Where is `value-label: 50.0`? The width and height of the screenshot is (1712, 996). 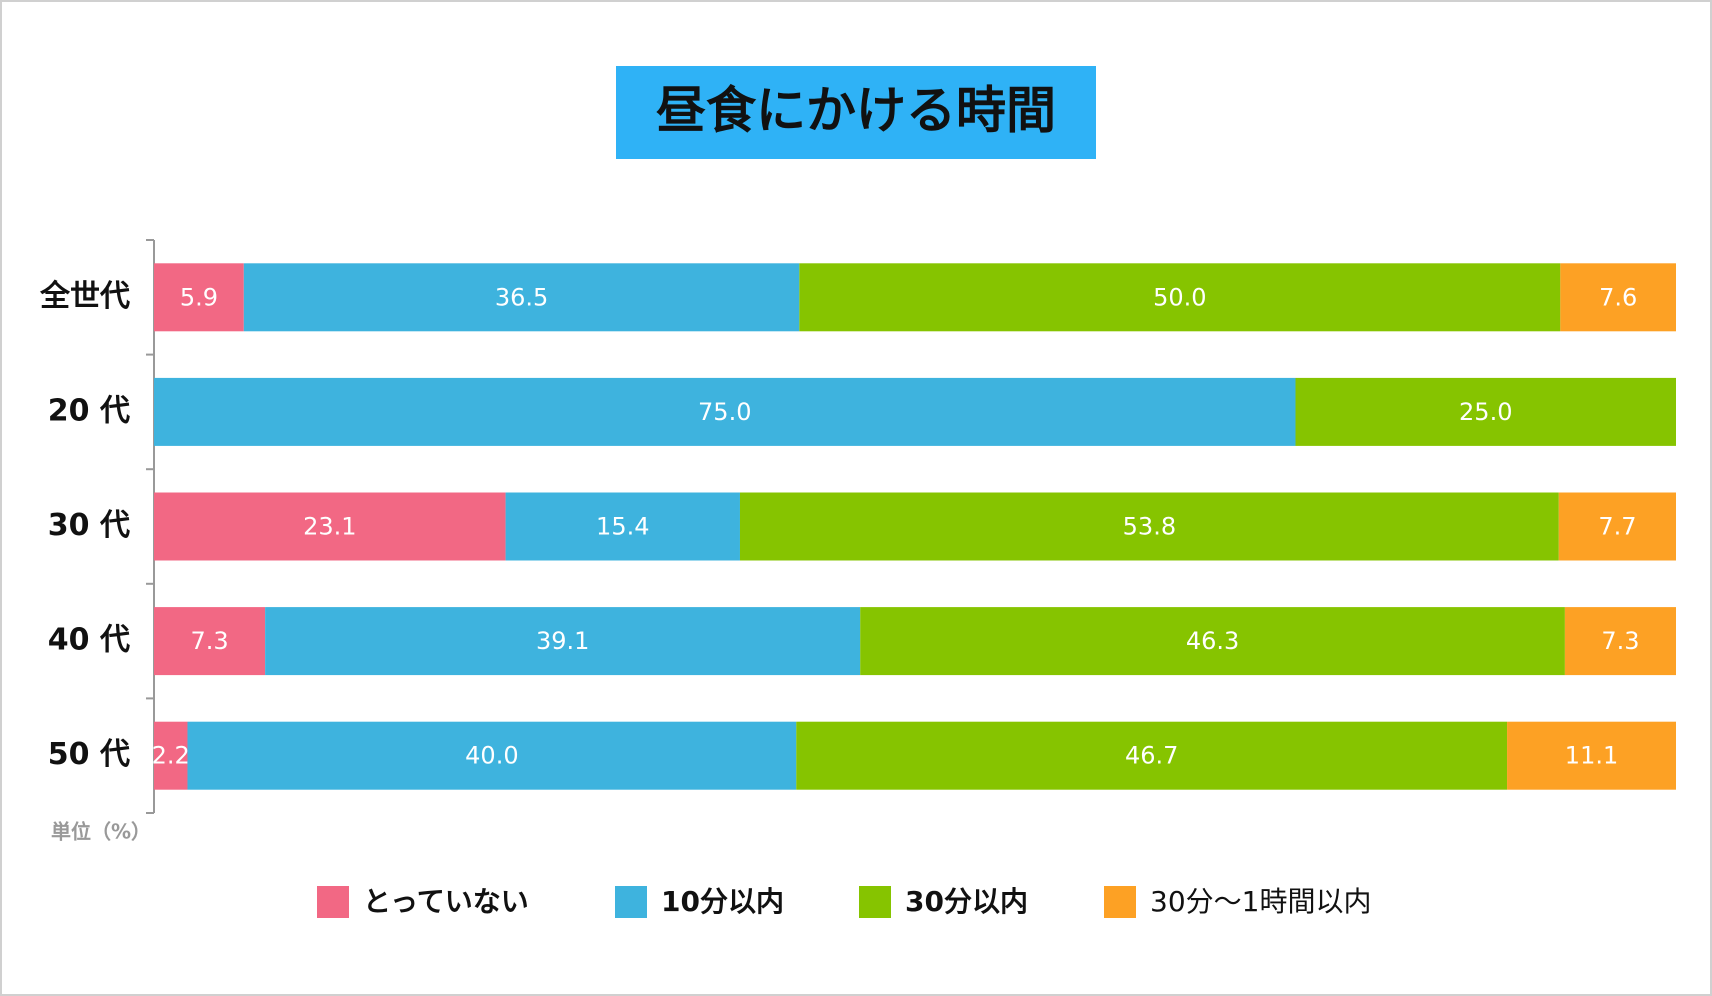 value-label: 50.0 is located at coordinates (1179, 297).